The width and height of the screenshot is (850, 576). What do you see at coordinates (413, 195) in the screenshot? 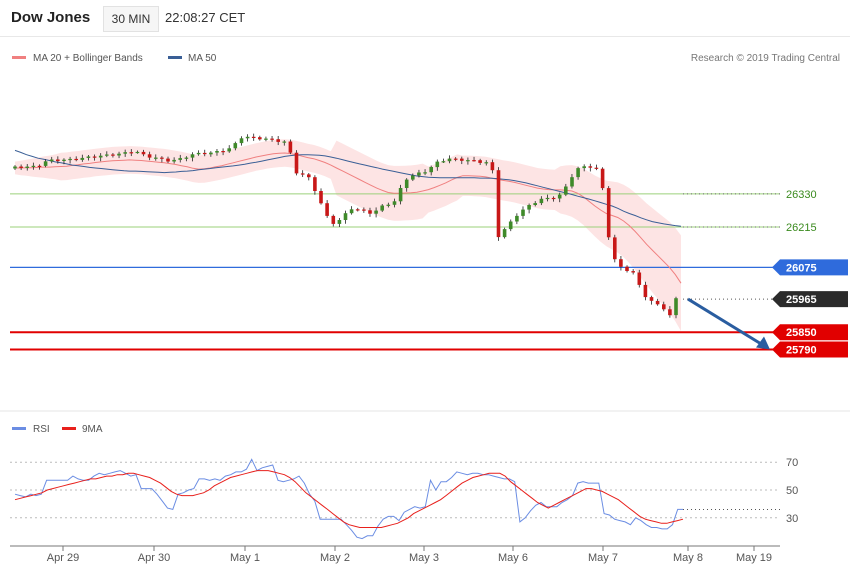
I see `level-26330: 26330` at bounding box center [413, 195].